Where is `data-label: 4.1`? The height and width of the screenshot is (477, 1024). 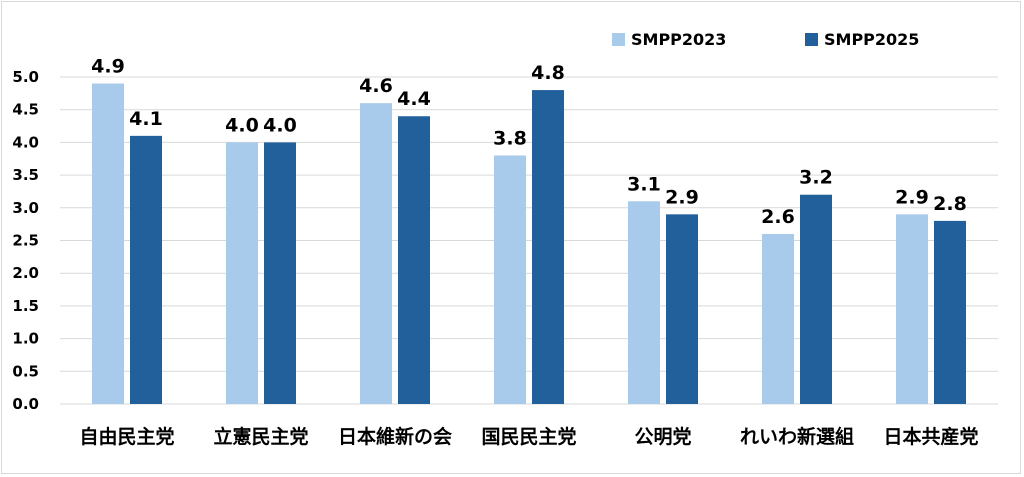 data-label: 4.1 is located at coordinates (146, 119).